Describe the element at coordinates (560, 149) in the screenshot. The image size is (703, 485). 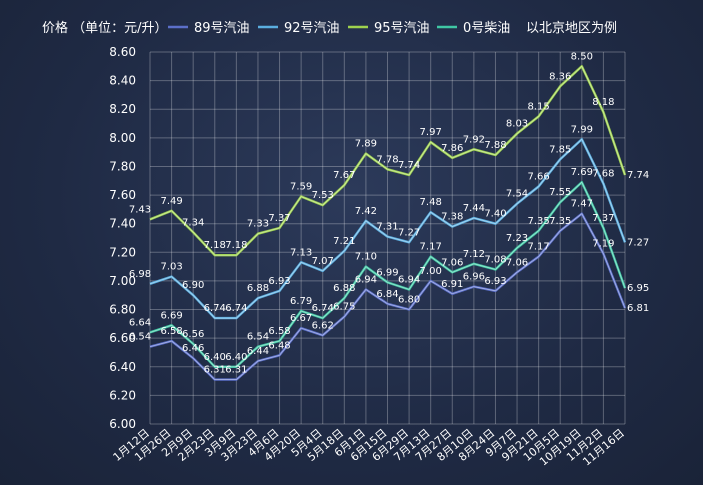
I see `data-label: 7.85` at that location.